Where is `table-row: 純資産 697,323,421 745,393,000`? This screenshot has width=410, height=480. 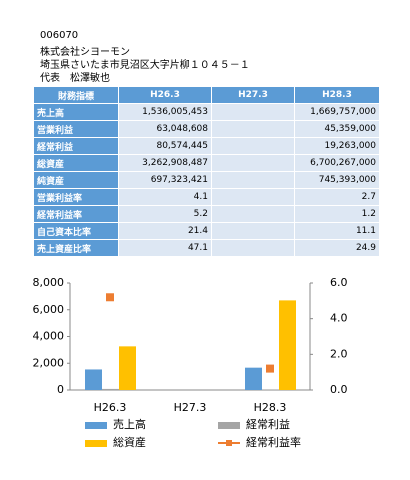 table-row: 純資産 697,323,421 745,393,000 is located at coordinates (206, 180).